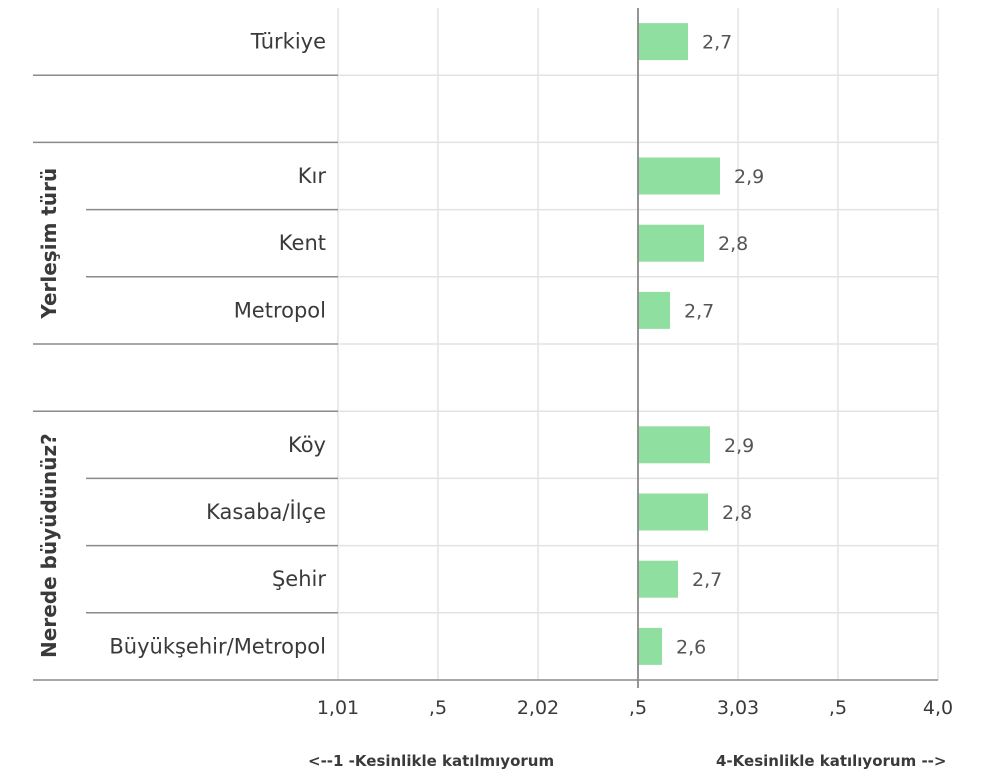 The image size is (989, 778). I want to click on value-label-4: 2,7, so click(699, 311).